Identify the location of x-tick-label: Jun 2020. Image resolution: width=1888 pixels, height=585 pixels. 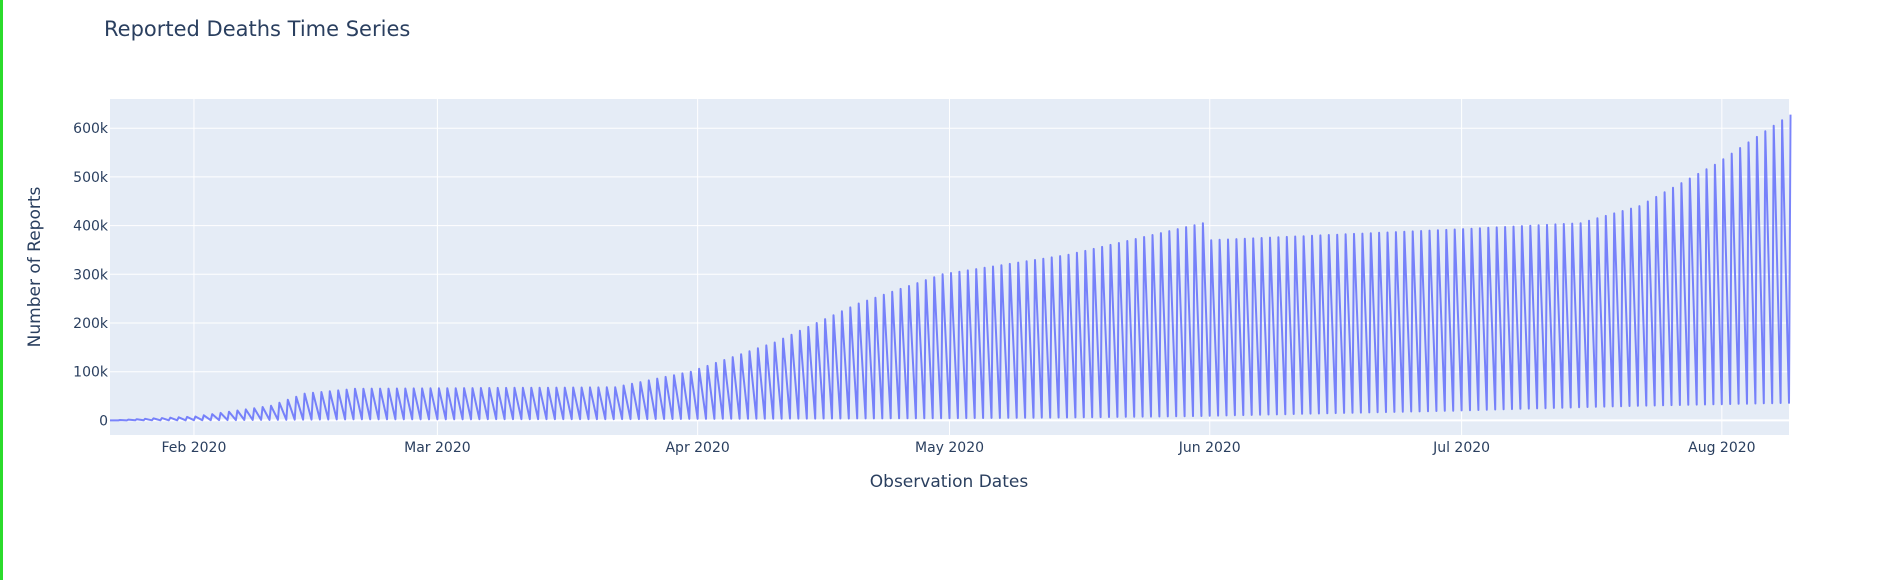
(1209, 448).